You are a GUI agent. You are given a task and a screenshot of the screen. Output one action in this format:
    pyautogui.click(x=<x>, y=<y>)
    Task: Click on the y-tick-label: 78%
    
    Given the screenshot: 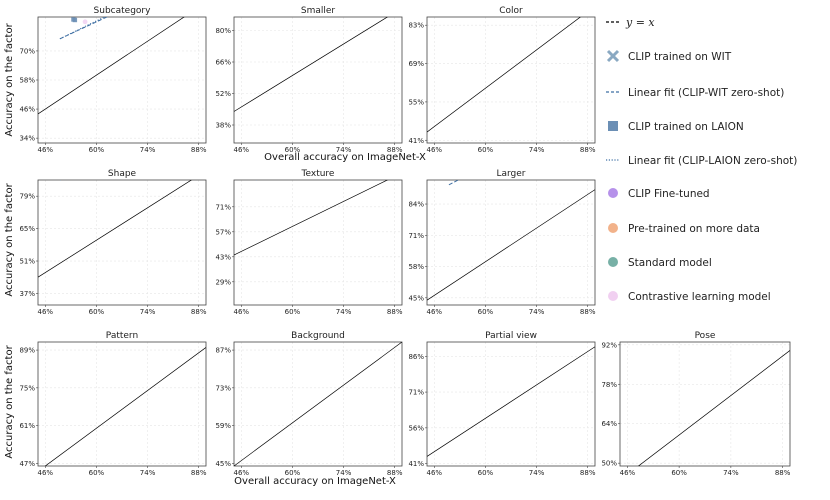 What is the action you would take?
    pyautogui.click(x=609, y=385)
    